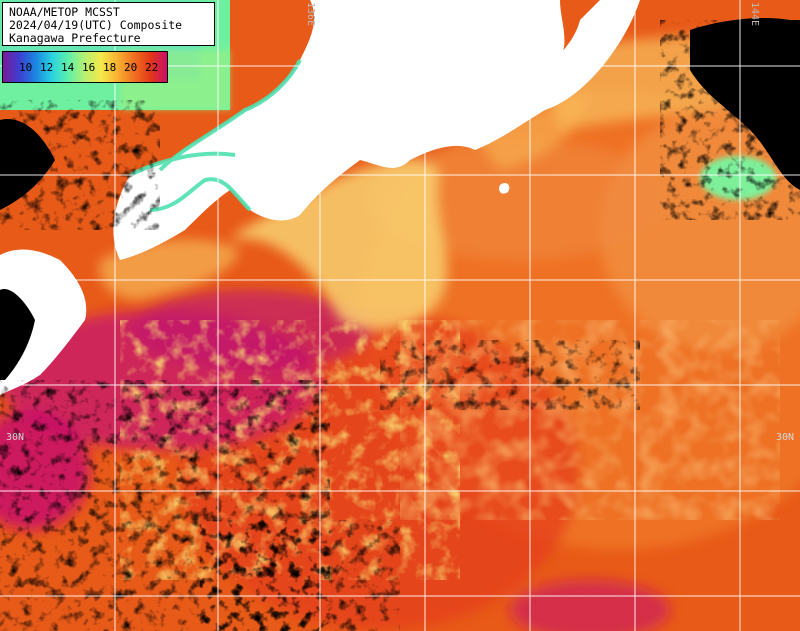  I want to click on lon-label-136e: 136E, so click(310, 14).